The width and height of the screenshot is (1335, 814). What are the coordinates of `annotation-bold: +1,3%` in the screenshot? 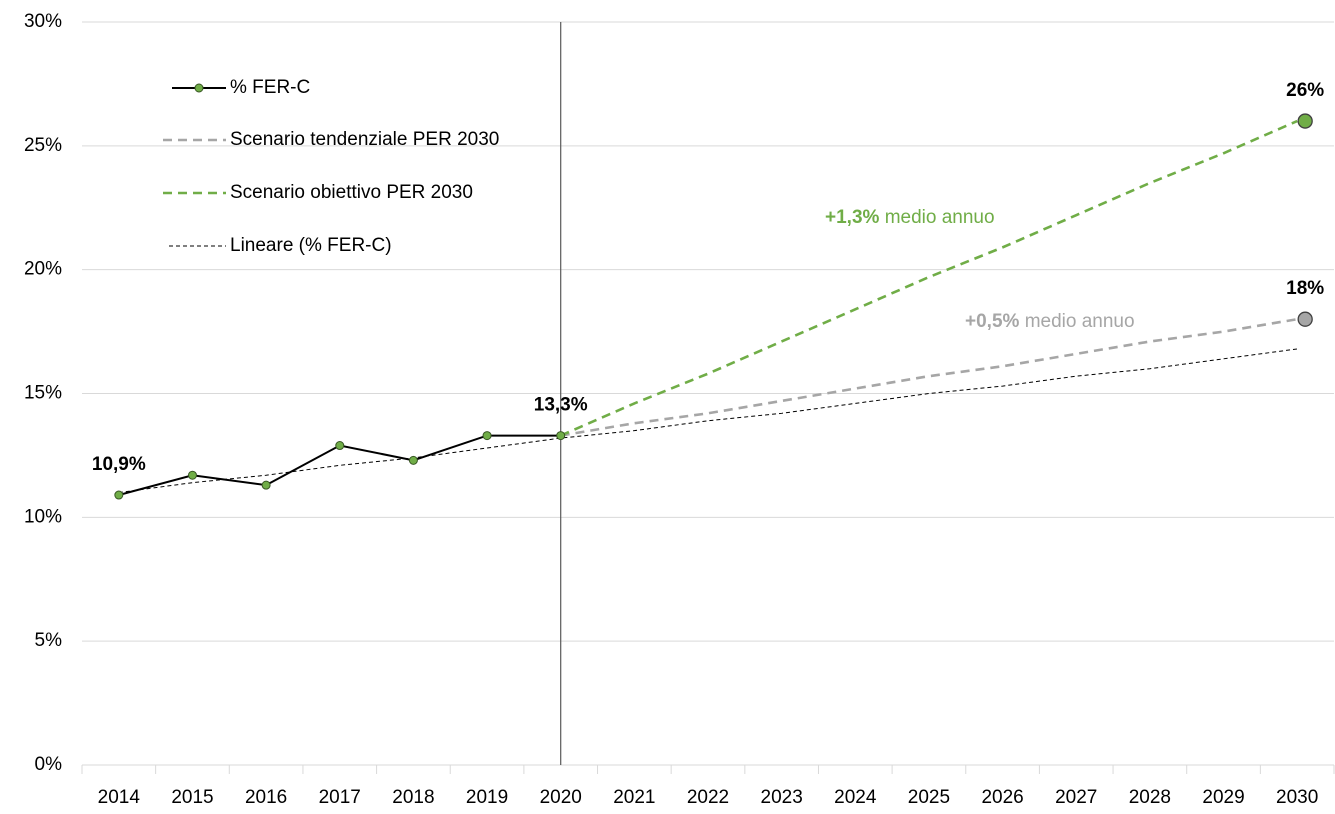 It's located at (852, 217).